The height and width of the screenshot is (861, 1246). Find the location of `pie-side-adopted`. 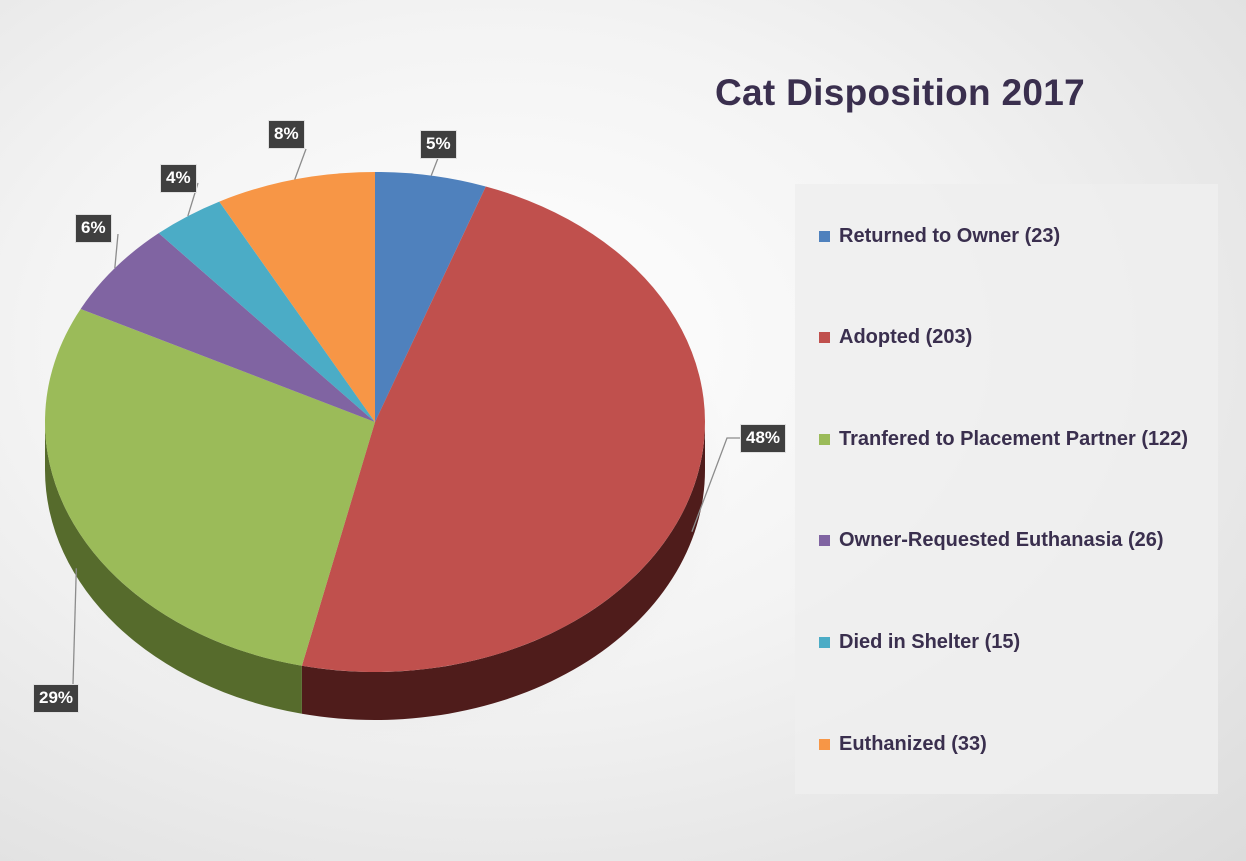

pie-side-adopted is located at coordinates (503, 571).